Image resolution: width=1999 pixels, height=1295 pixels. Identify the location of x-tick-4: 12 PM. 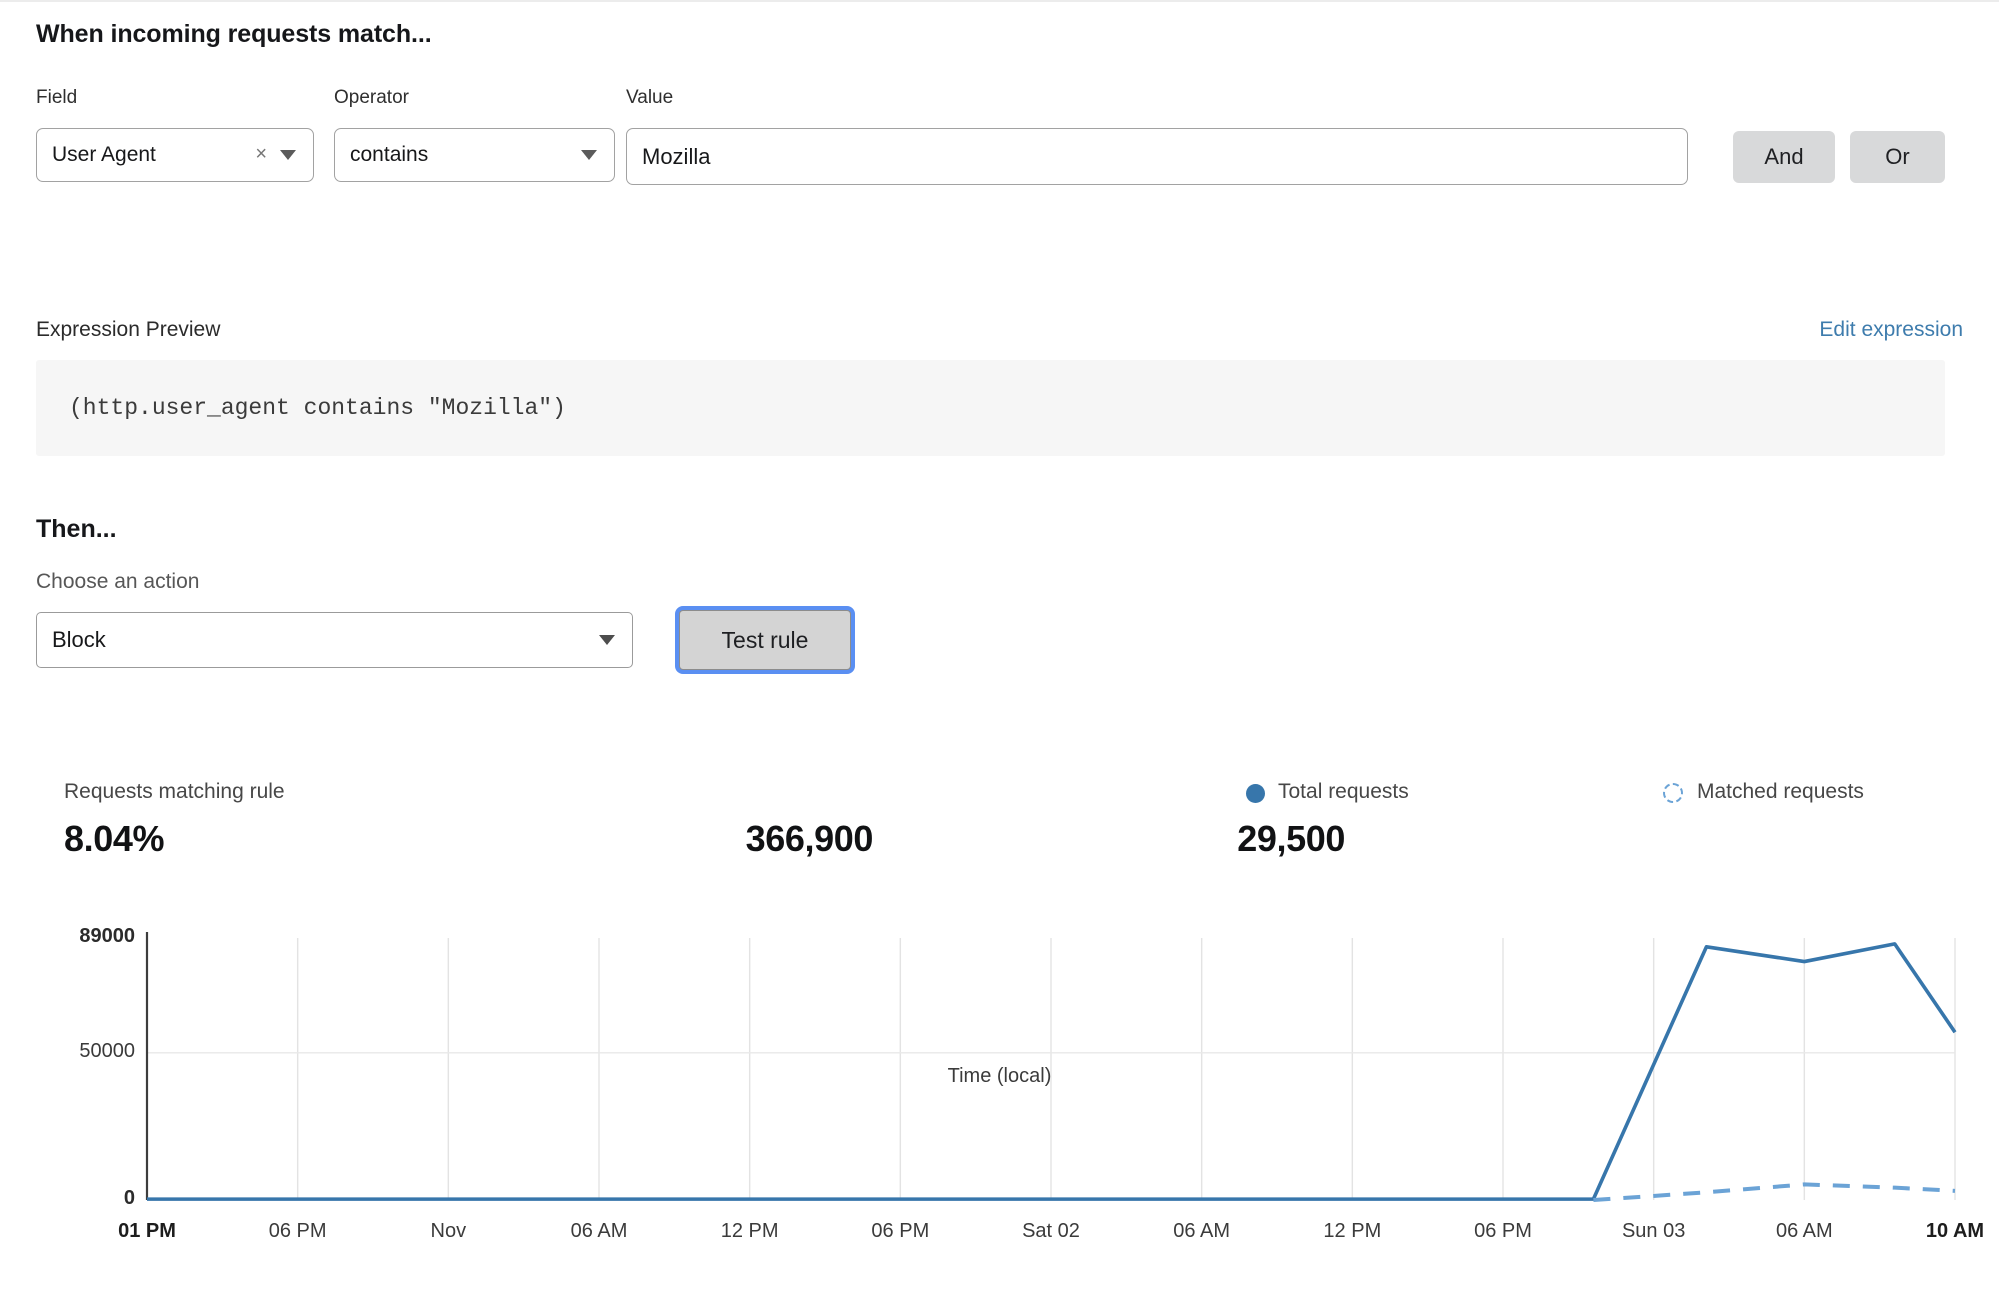
(749, 1231).